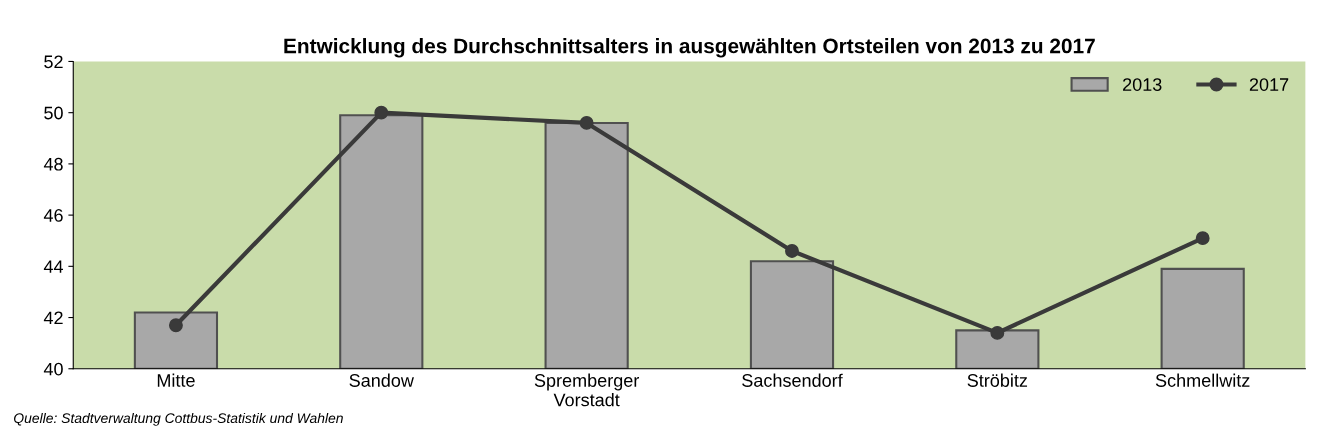  I want to click on y-tick-label: 52, so click(53, 62).